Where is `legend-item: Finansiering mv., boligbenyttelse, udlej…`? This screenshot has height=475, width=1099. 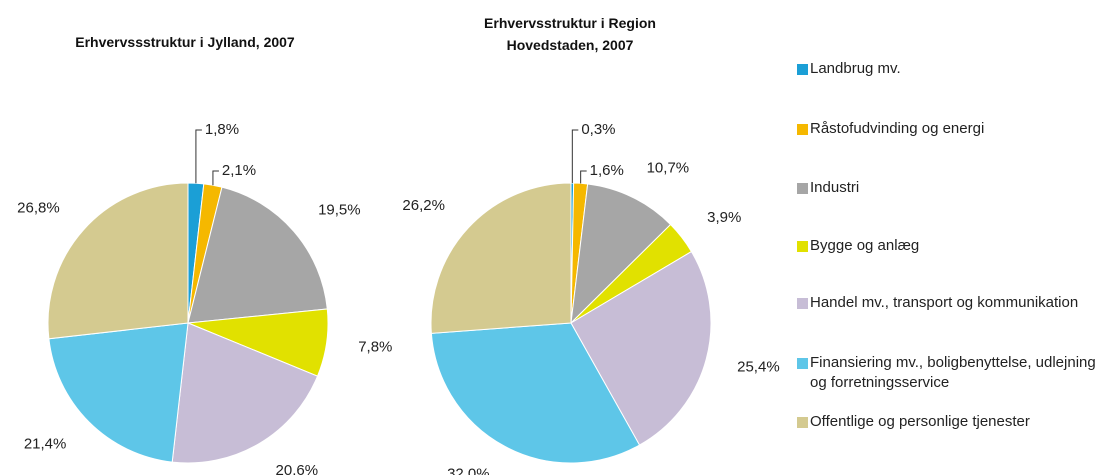 legend-item: Finansiering mv., boligbenyttelse, udlej… is located at coordinates (948, 373).